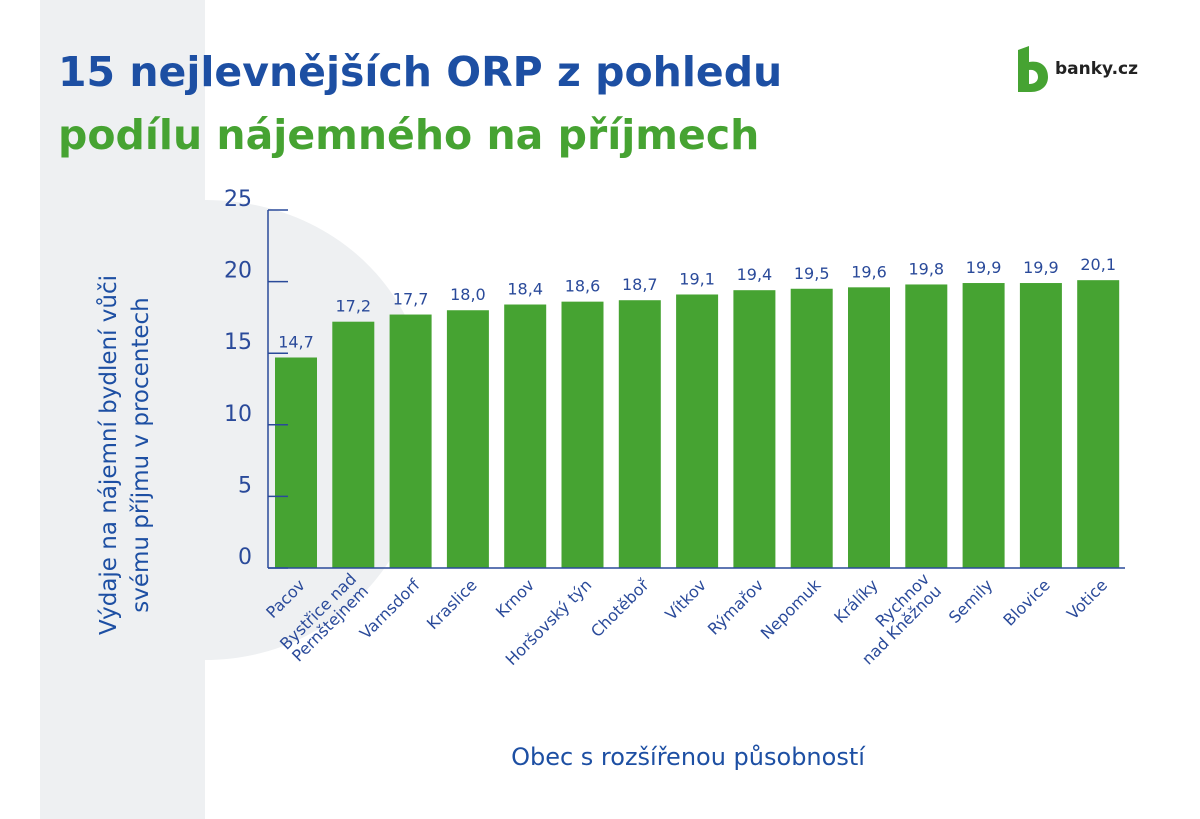 The height and width of the screenshot is (819, 1200). I want to click on x-tick-label-9: Nepomuk, so click(791, 609).